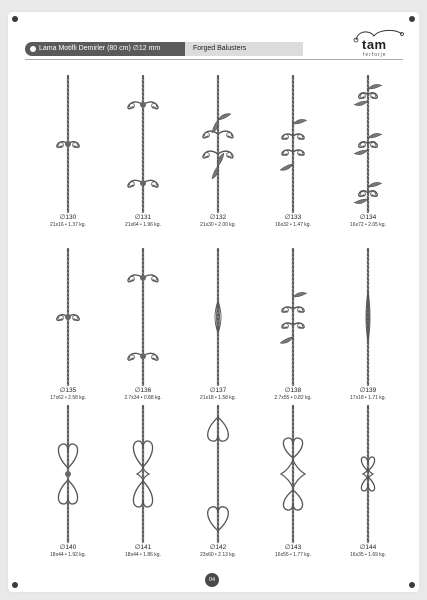 Image resolution: width=427 pixels, height=600 pixels. I want to click on section-title-tr-text: Lama Motifli Demirler (80 cm) ∅12 mm, so click(100, 48).